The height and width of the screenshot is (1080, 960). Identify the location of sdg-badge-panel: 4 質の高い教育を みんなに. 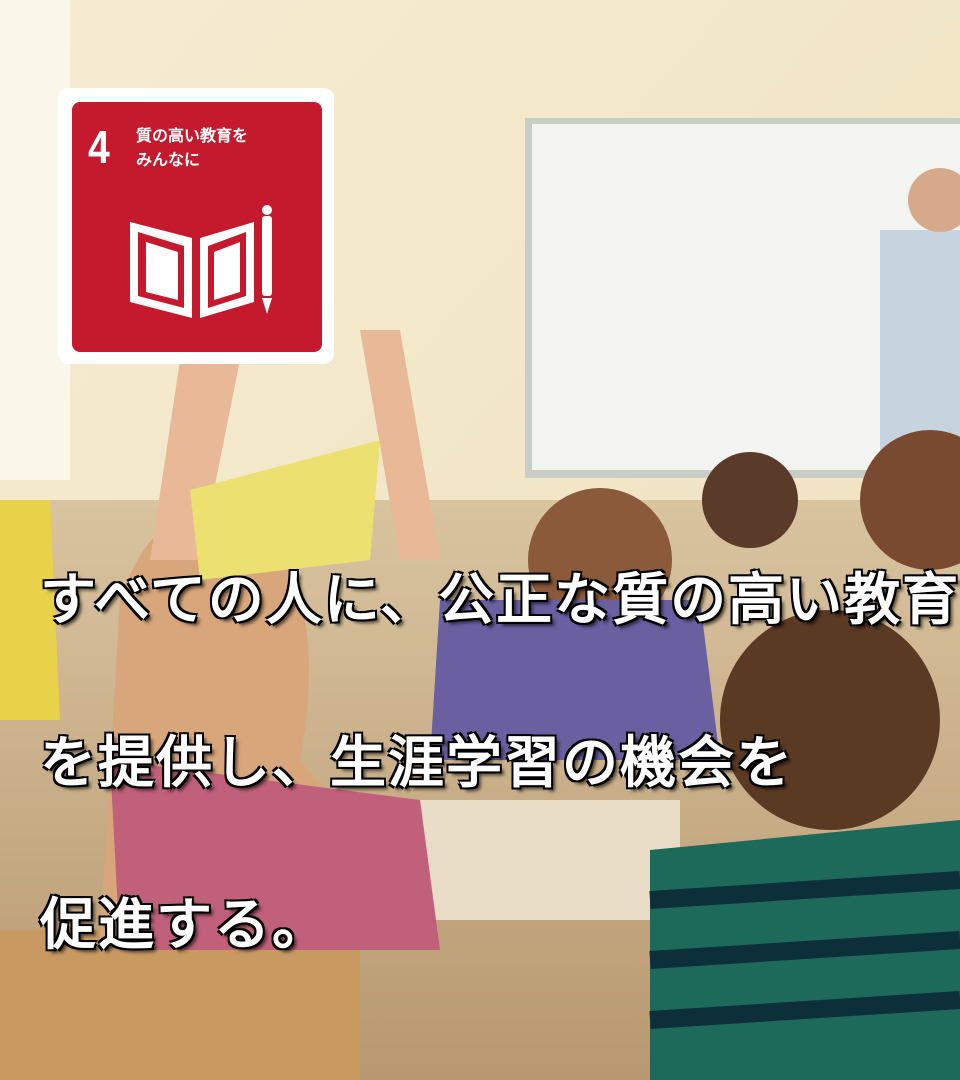
(197, 227).